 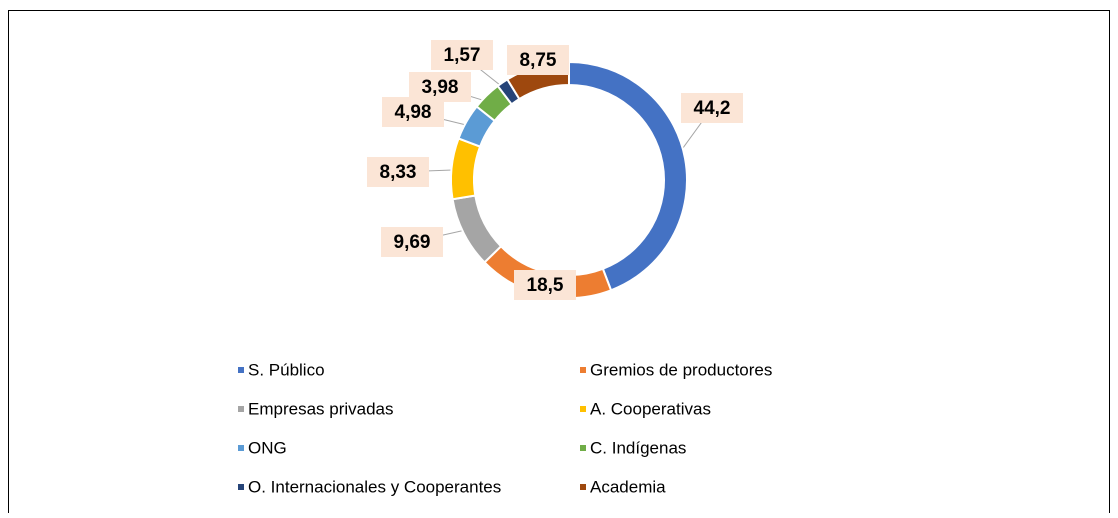 I want to click on legend-label: Gremios de productores, so click(x=681, y=369).